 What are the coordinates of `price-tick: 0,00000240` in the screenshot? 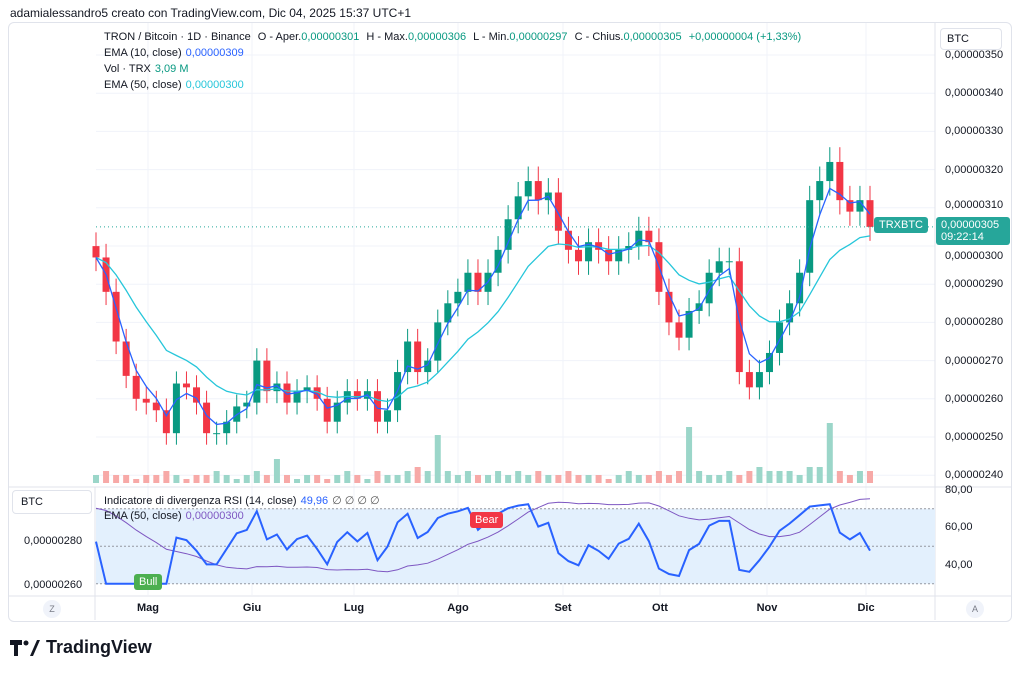 It's located at (974, 475).